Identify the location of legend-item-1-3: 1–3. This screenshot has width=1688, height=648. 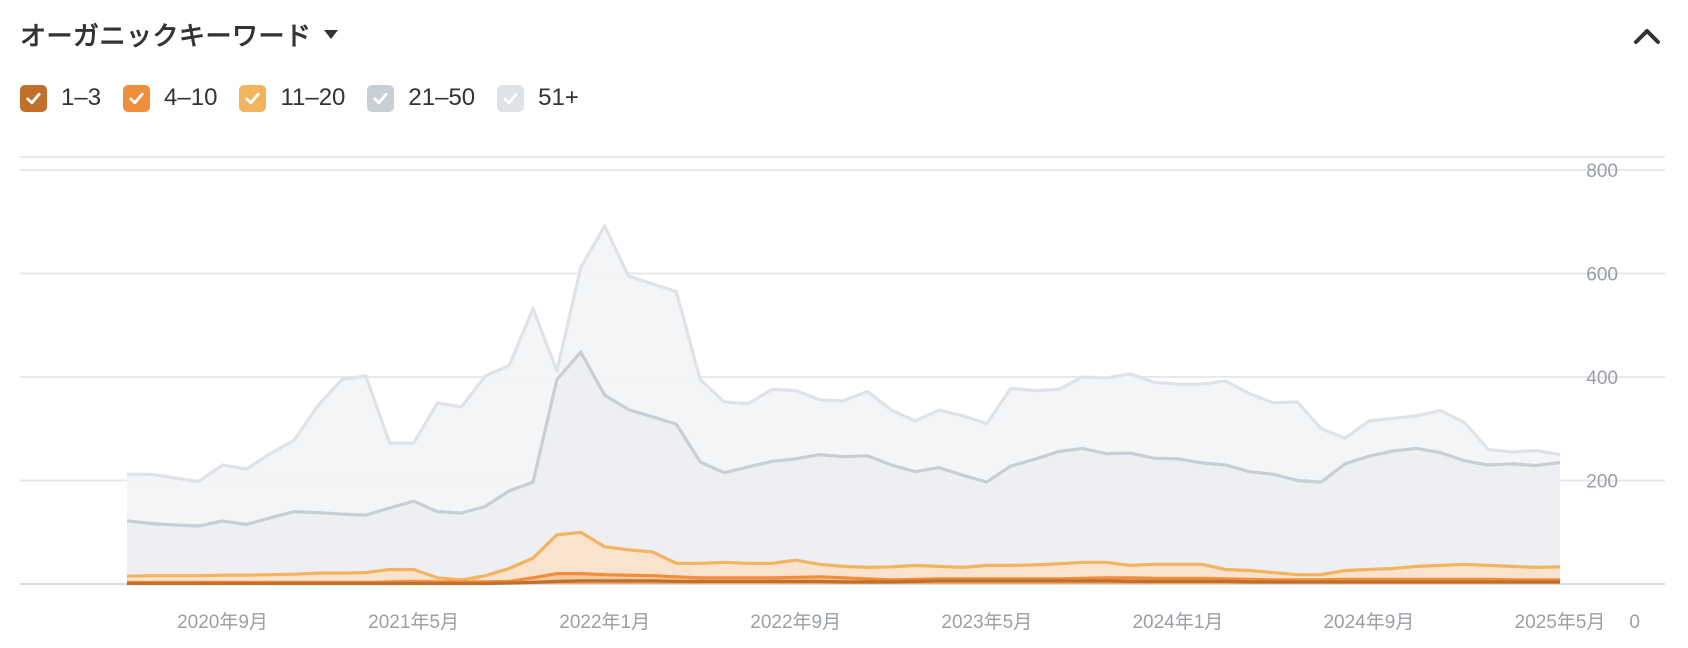
(60, 98).